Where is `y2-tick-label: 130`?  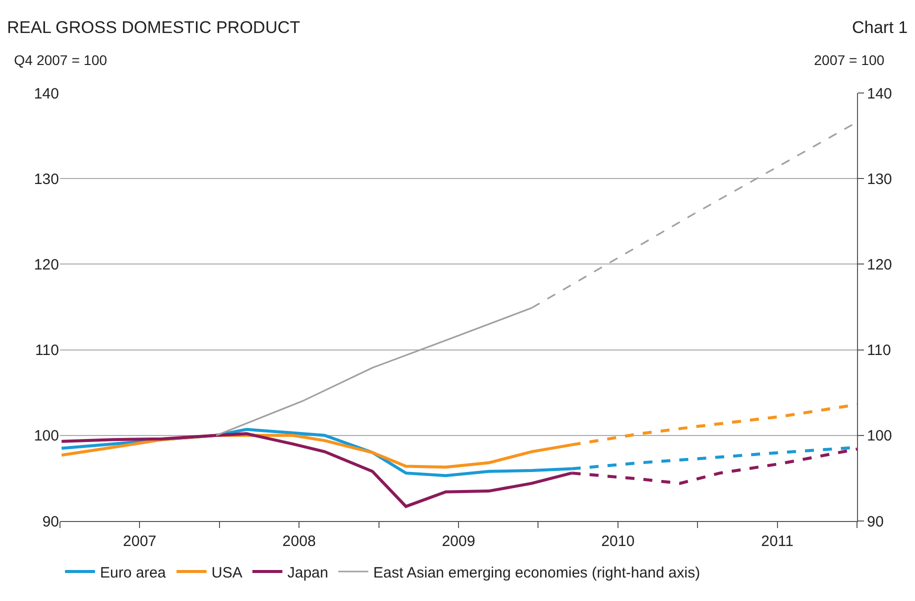 y2-tick-label: 130 is located at coordinates (879, 179).